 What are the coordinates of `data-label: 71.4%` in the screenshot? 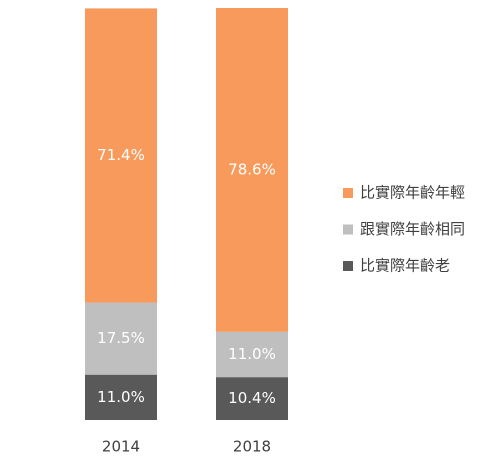 It's located at (121, 155).